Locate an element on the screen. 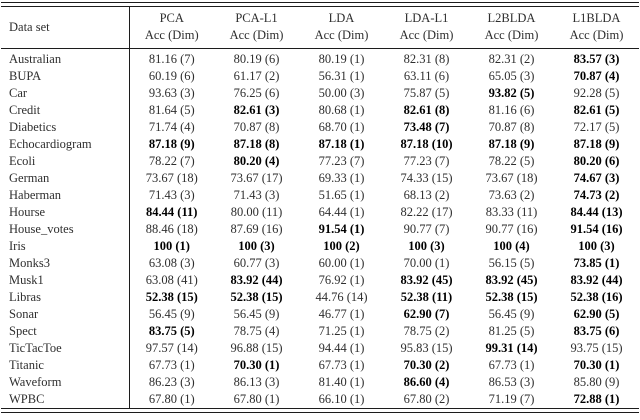 The image size is (640, 420). value-cell: 81.16 (6) is located at coordinates (511, 110).